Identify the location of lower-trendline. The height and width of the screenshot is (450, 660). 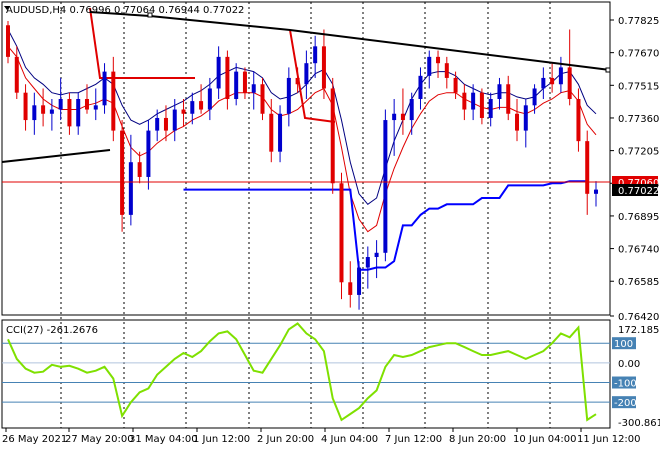
(56, 156).